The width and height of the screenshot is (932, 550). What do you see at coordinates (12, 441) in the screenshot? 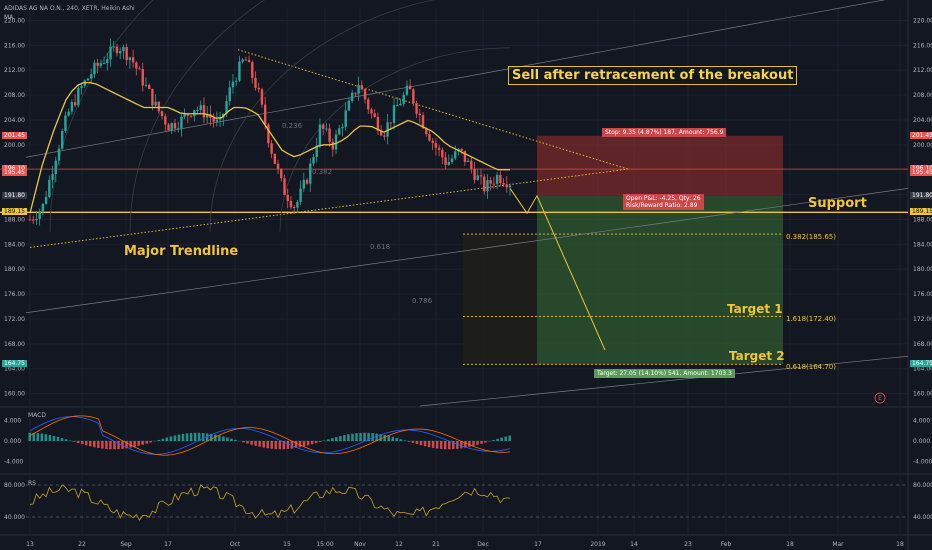
I see `macd-tick-label-left: 0.000` at bounding box center [12, 441].